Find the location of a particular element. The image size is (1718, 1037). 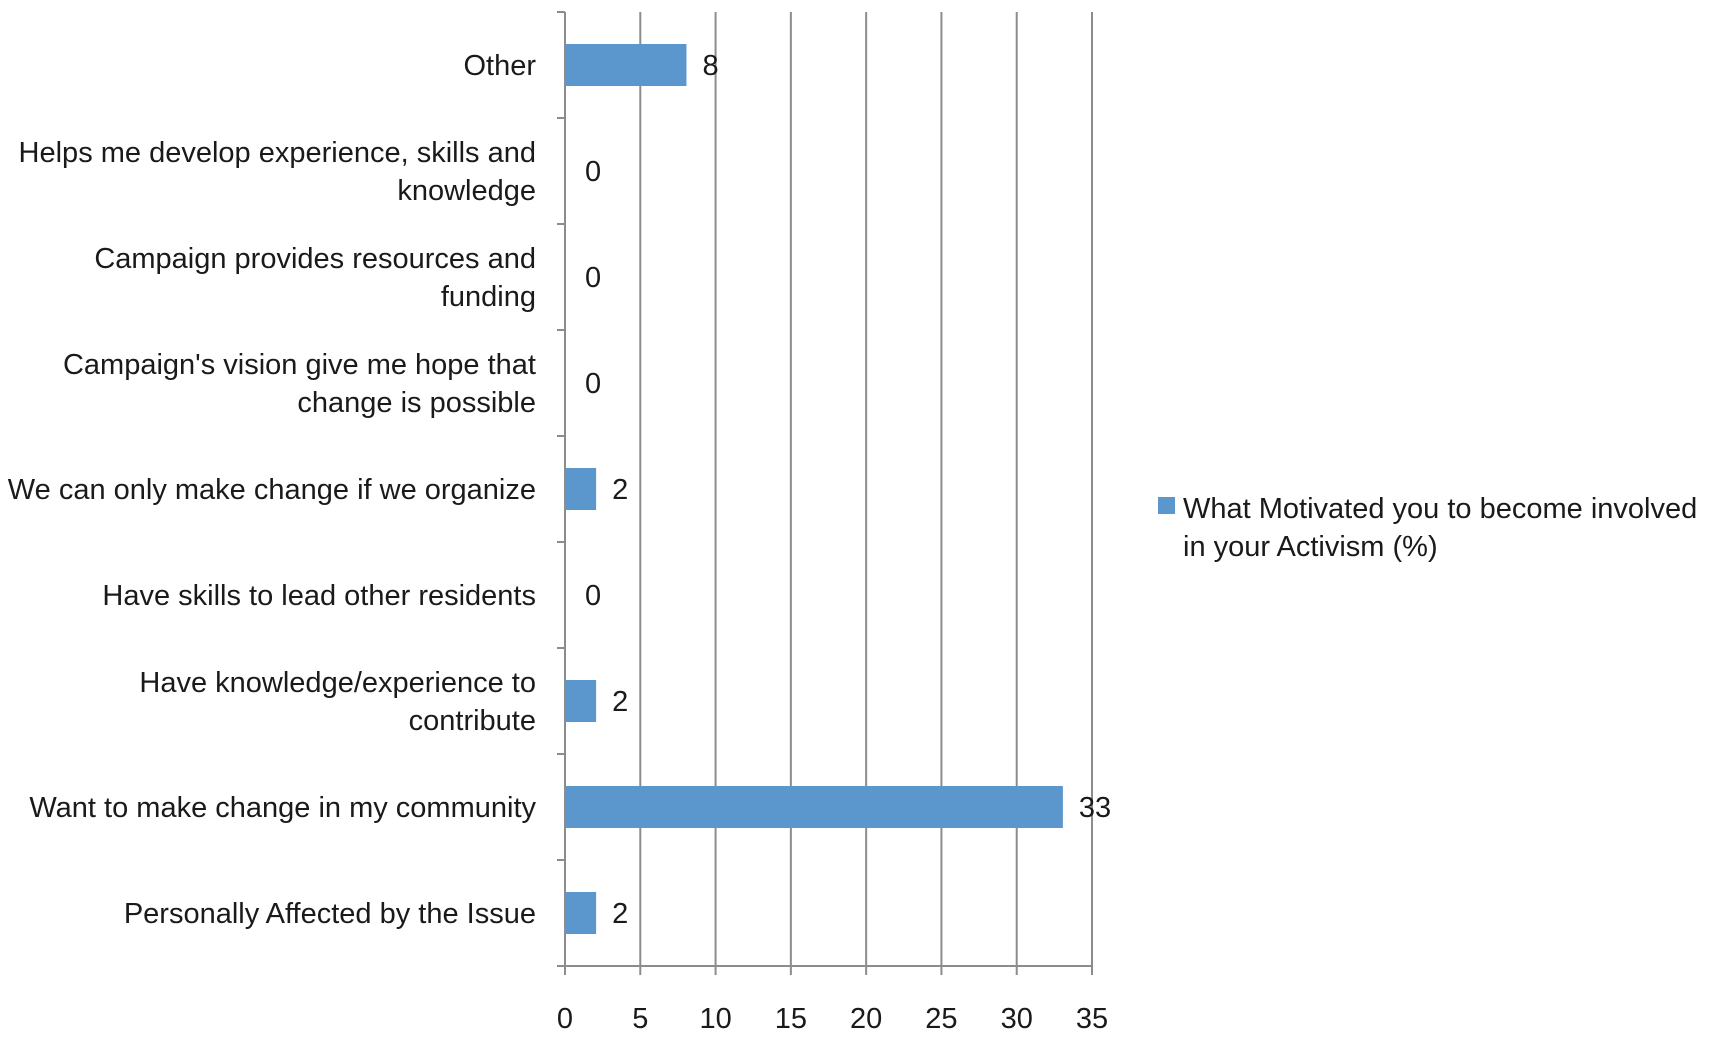

x-tick-label: 5 is located at coordinates (640, 1017).